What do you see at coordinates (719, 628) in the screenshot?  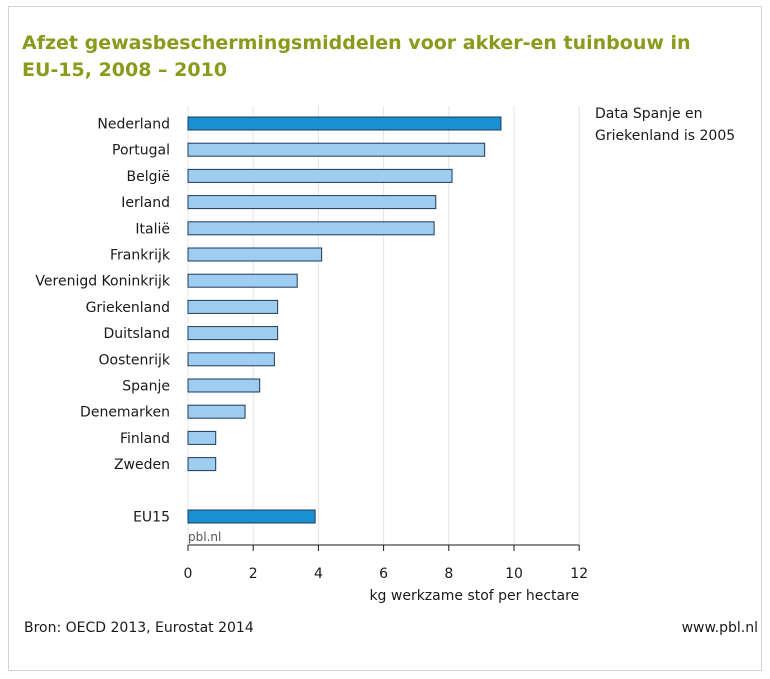 I see `website-link: www.pbl.nl` at bounding box center [719, 628].